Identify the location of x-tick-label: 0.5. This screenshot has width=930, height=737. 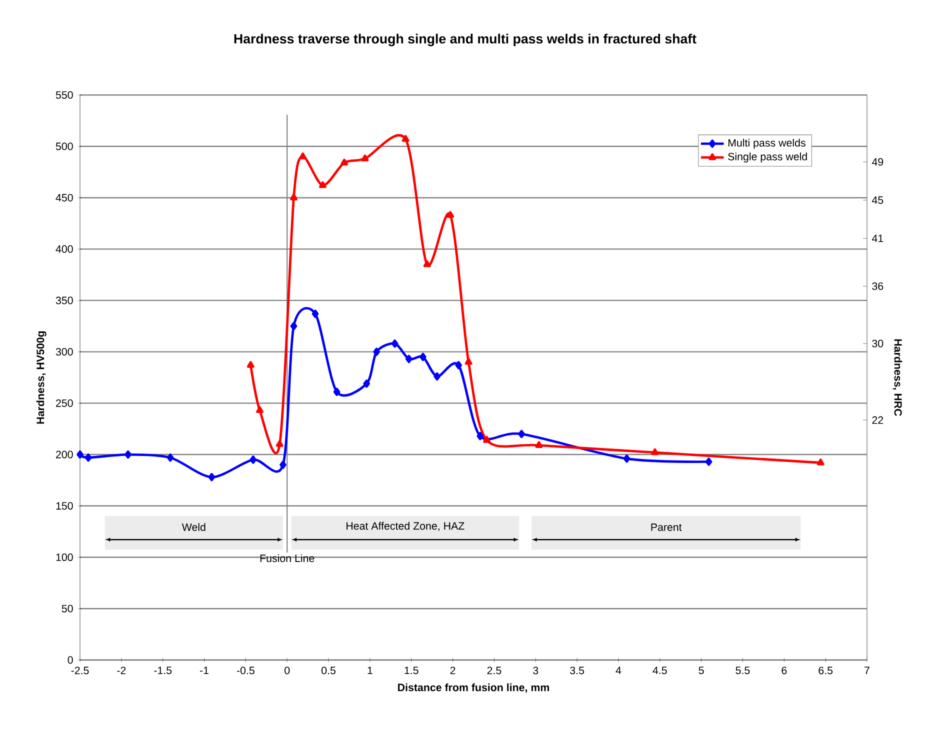
(329, 670).